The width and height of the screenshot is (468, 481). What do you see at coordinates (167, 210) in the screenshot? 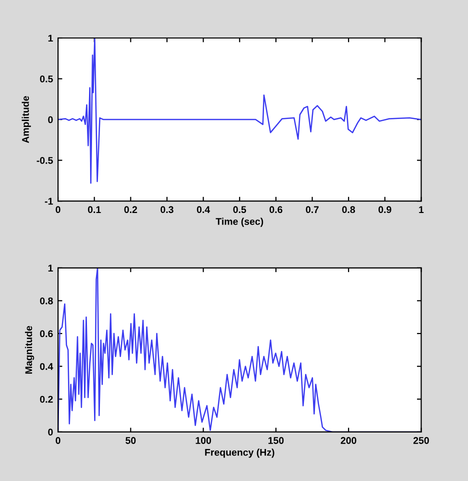
I see `x-tick-label: 0.3` at bounding box center [167, 210].